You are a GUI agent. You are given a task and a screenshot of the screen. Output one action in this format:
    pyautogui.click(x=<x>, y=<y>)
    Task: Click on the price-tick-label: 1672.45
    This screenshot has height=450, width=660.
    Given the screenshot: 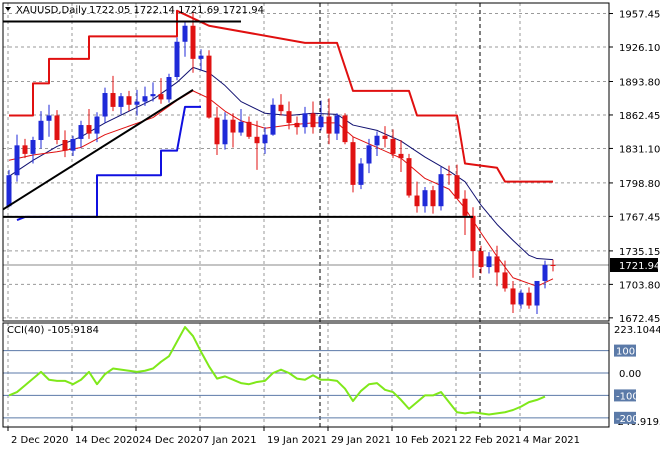 What is the action you would take?
    pyautogui.click(x=639, y=319)
    